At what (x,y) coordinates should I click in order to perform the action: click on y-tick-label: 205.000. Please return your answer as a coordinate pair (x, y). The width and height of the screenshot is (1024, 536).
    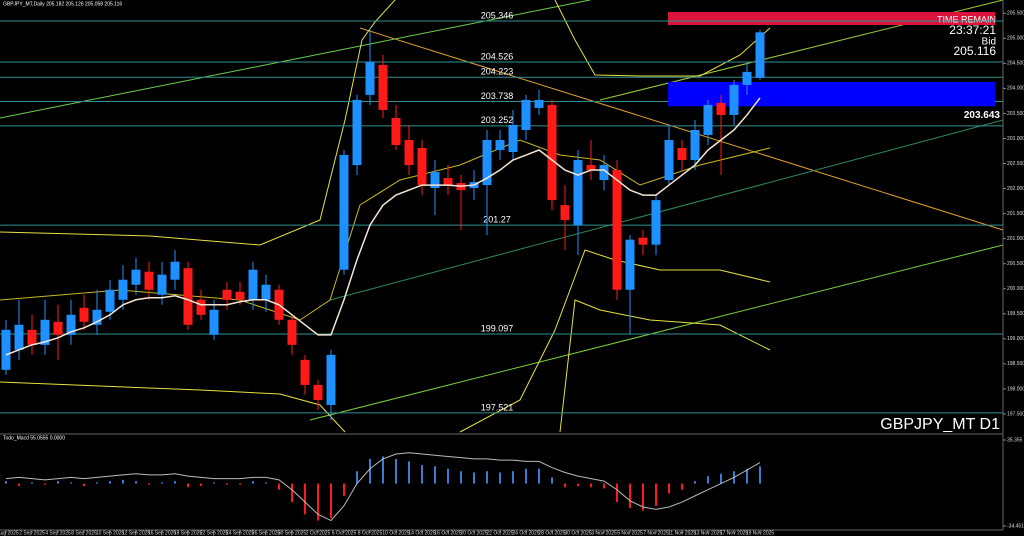
    Looking at the image, I should click on (1015, 39).